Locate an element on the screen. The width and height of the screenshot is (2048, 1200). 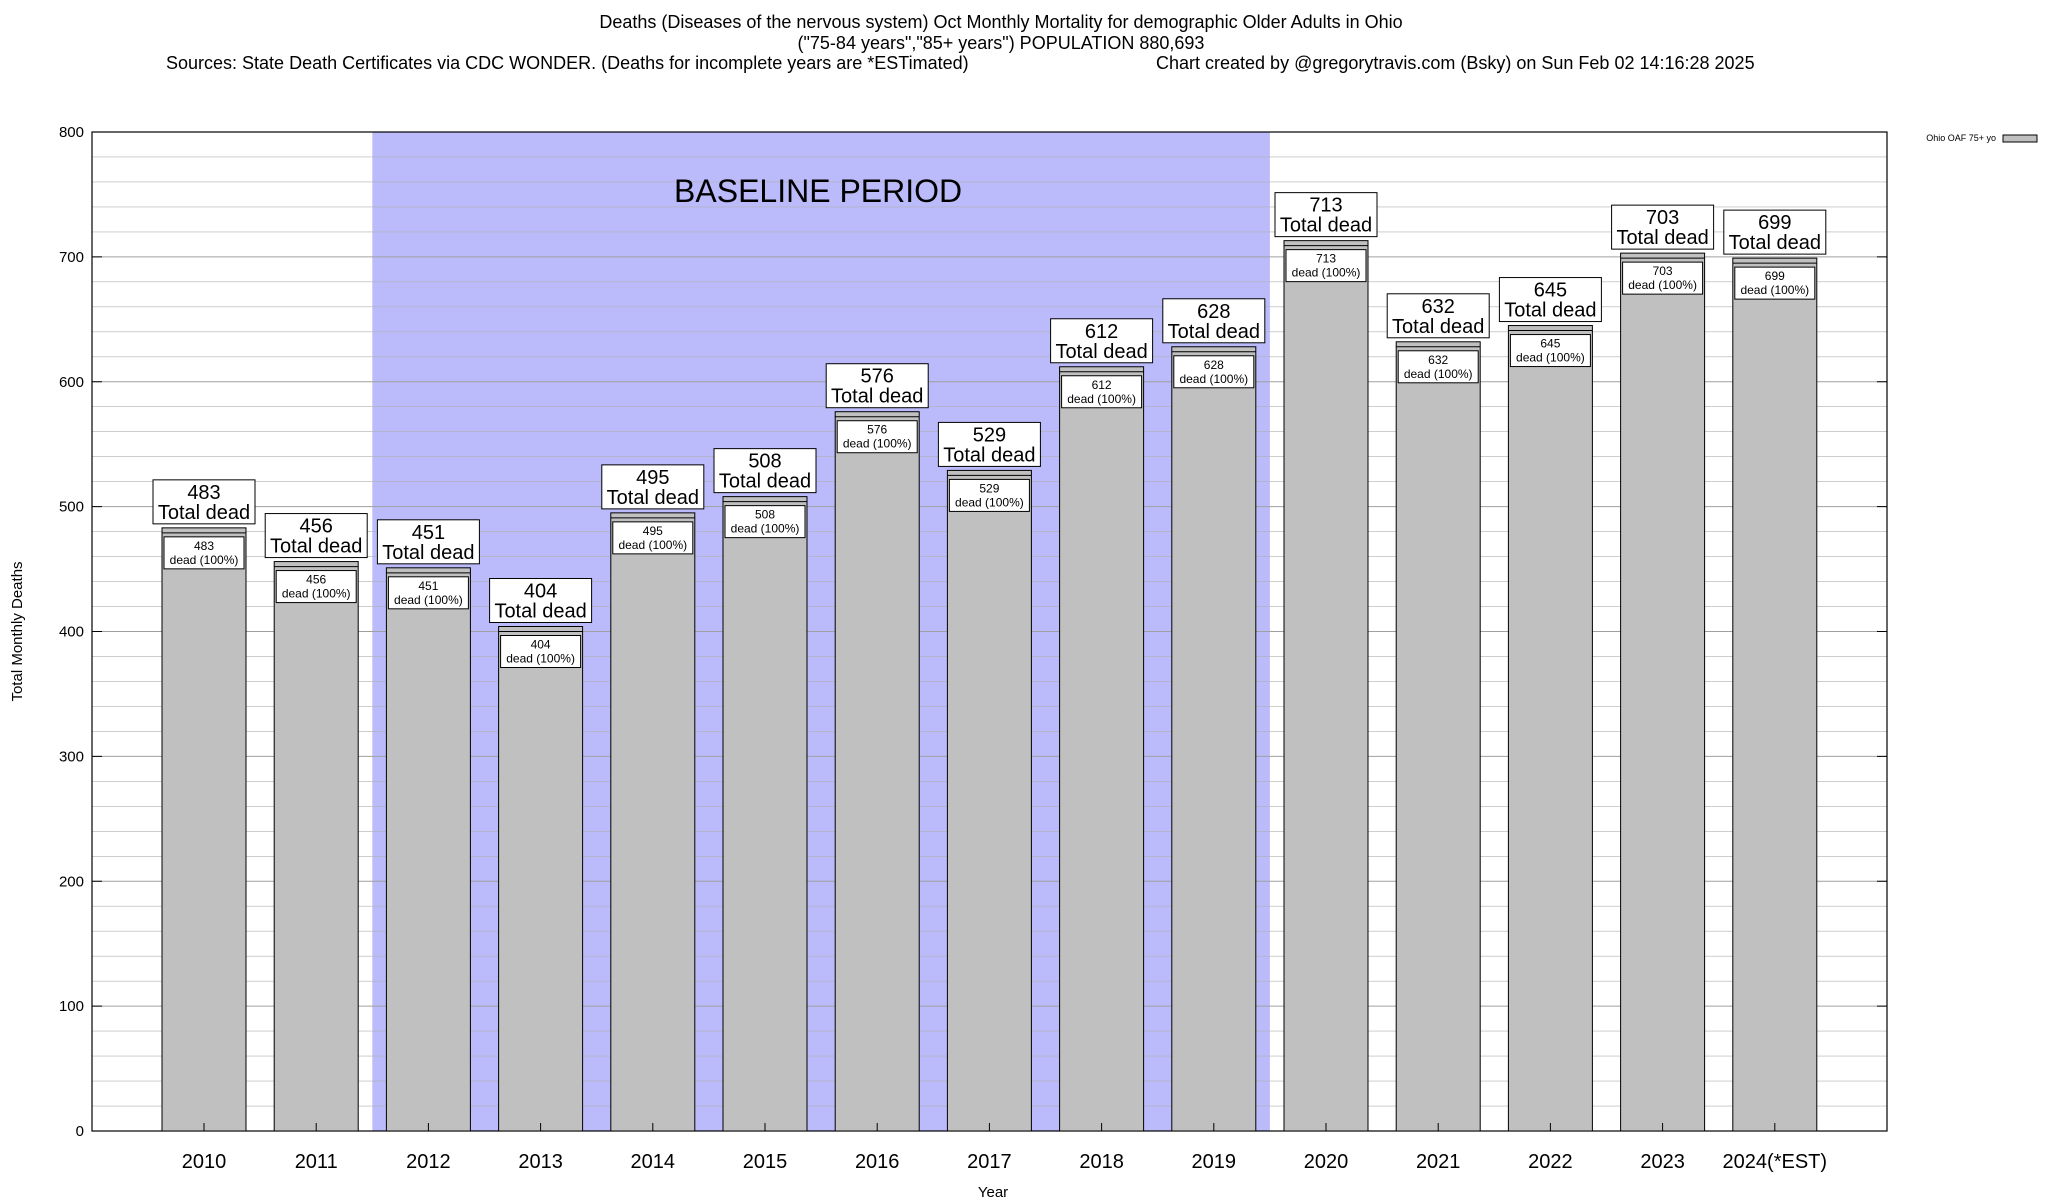
bar-total-value: 612 is located at coordinates (1101, 332).